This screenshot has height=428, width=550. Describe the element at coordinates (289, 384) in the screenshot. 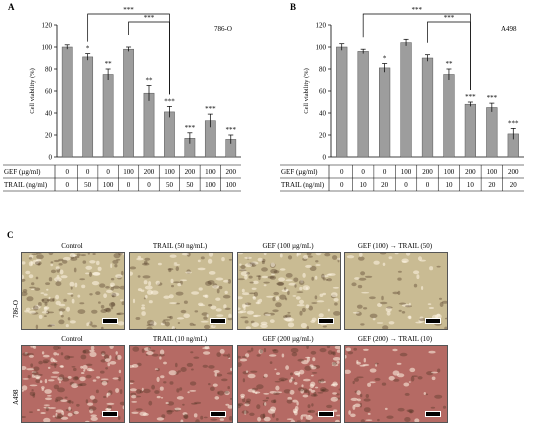

I see `micrograph-r1-c2` at that location.